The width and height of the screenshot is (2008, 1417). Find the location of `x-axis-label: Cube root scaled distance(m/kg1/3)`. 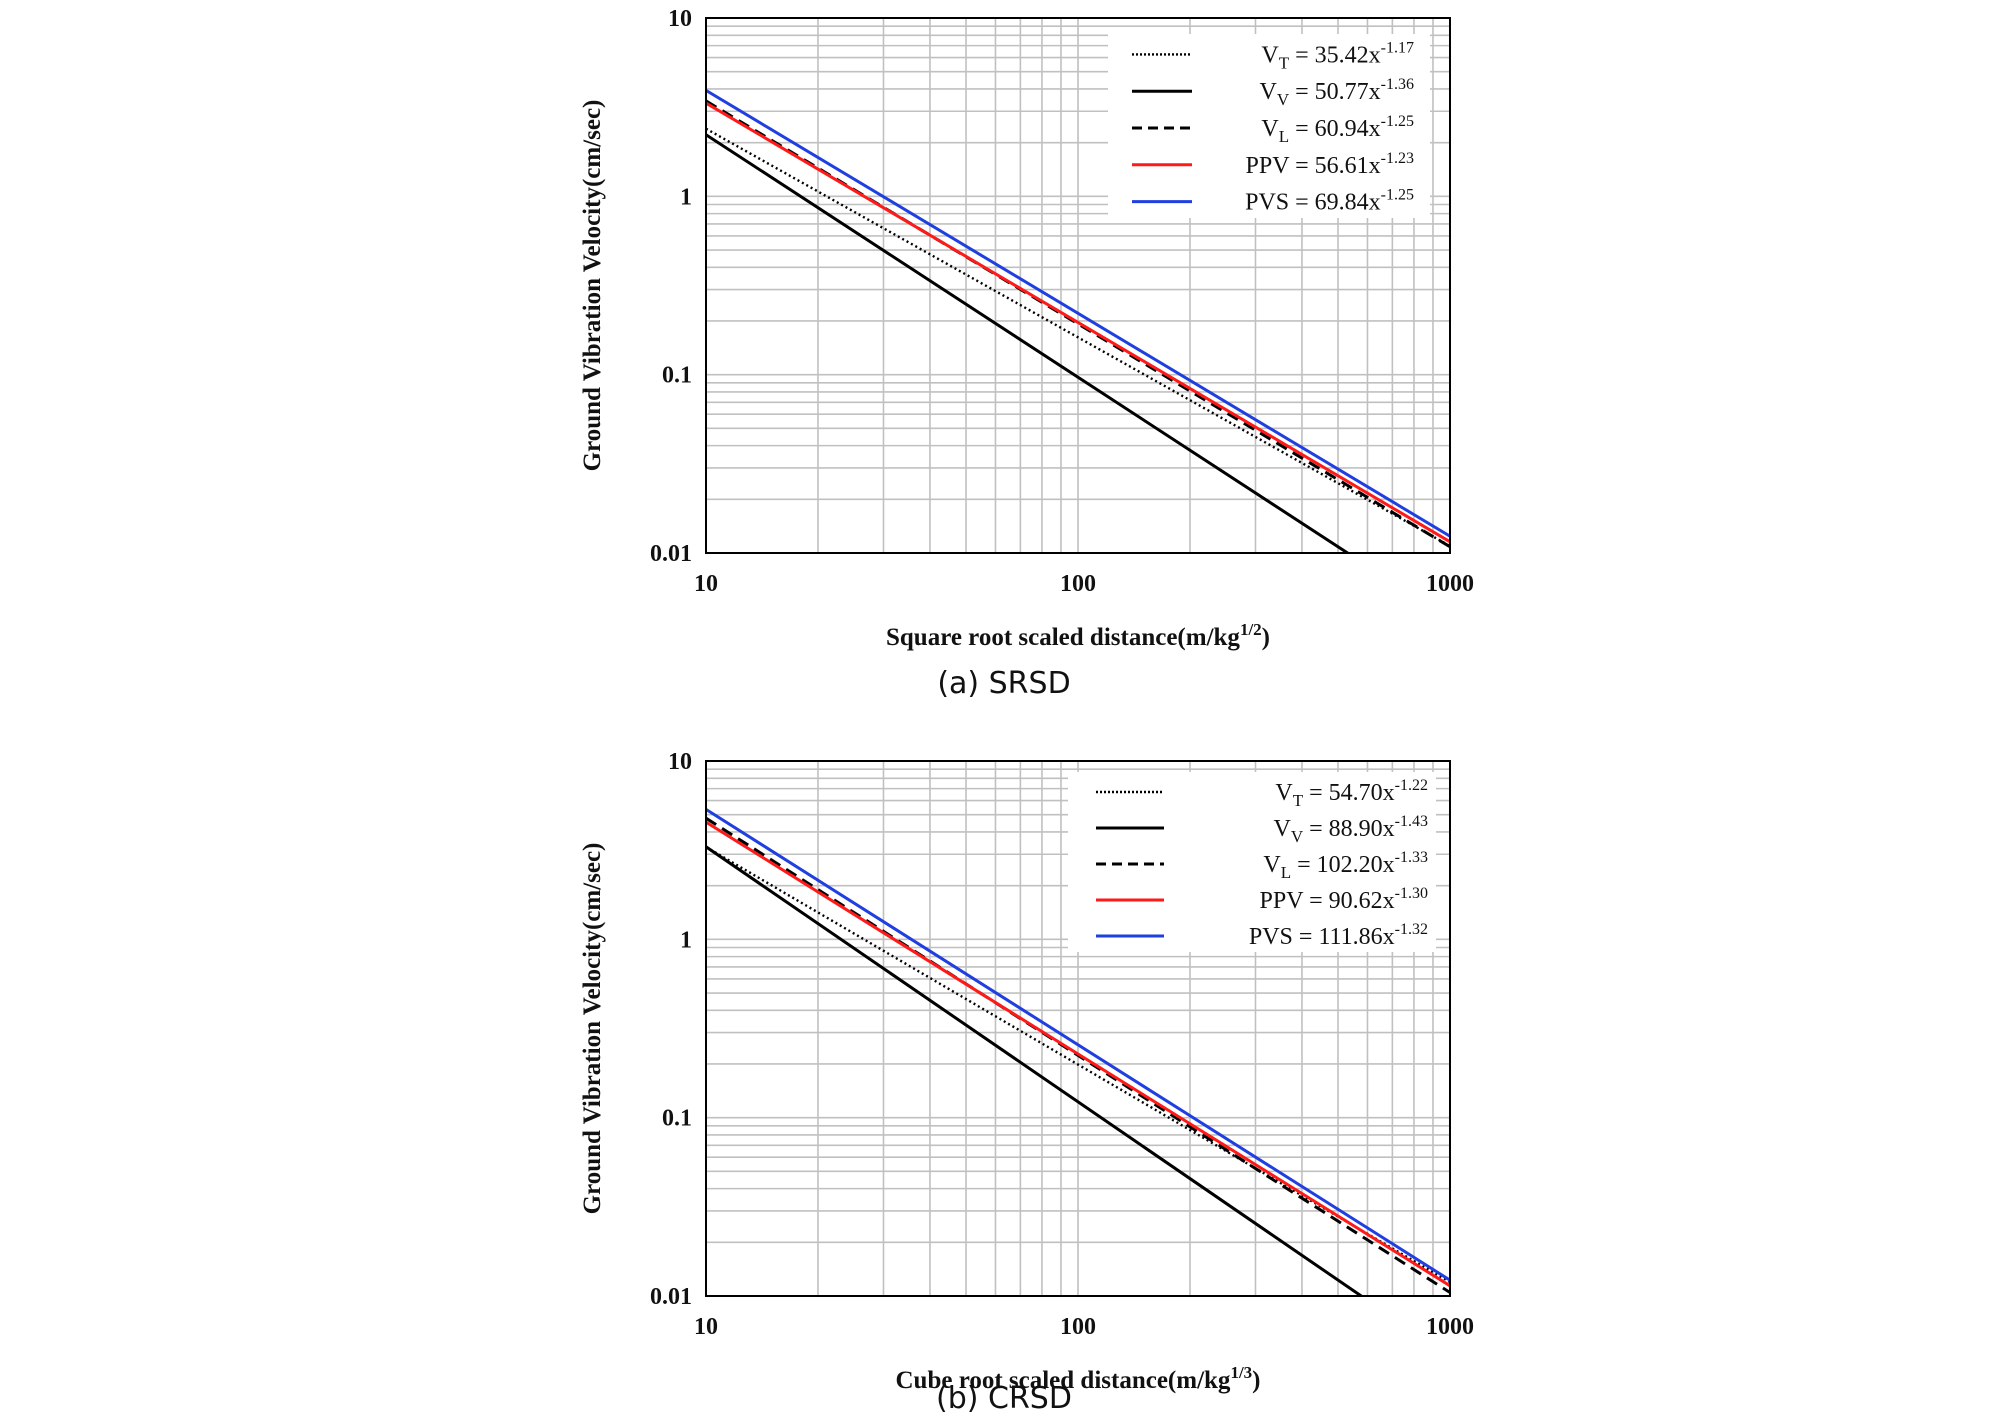

x-axis-label: Cube root scaled distance(m/kg1/3) is located at coordinates (1077, 1378).